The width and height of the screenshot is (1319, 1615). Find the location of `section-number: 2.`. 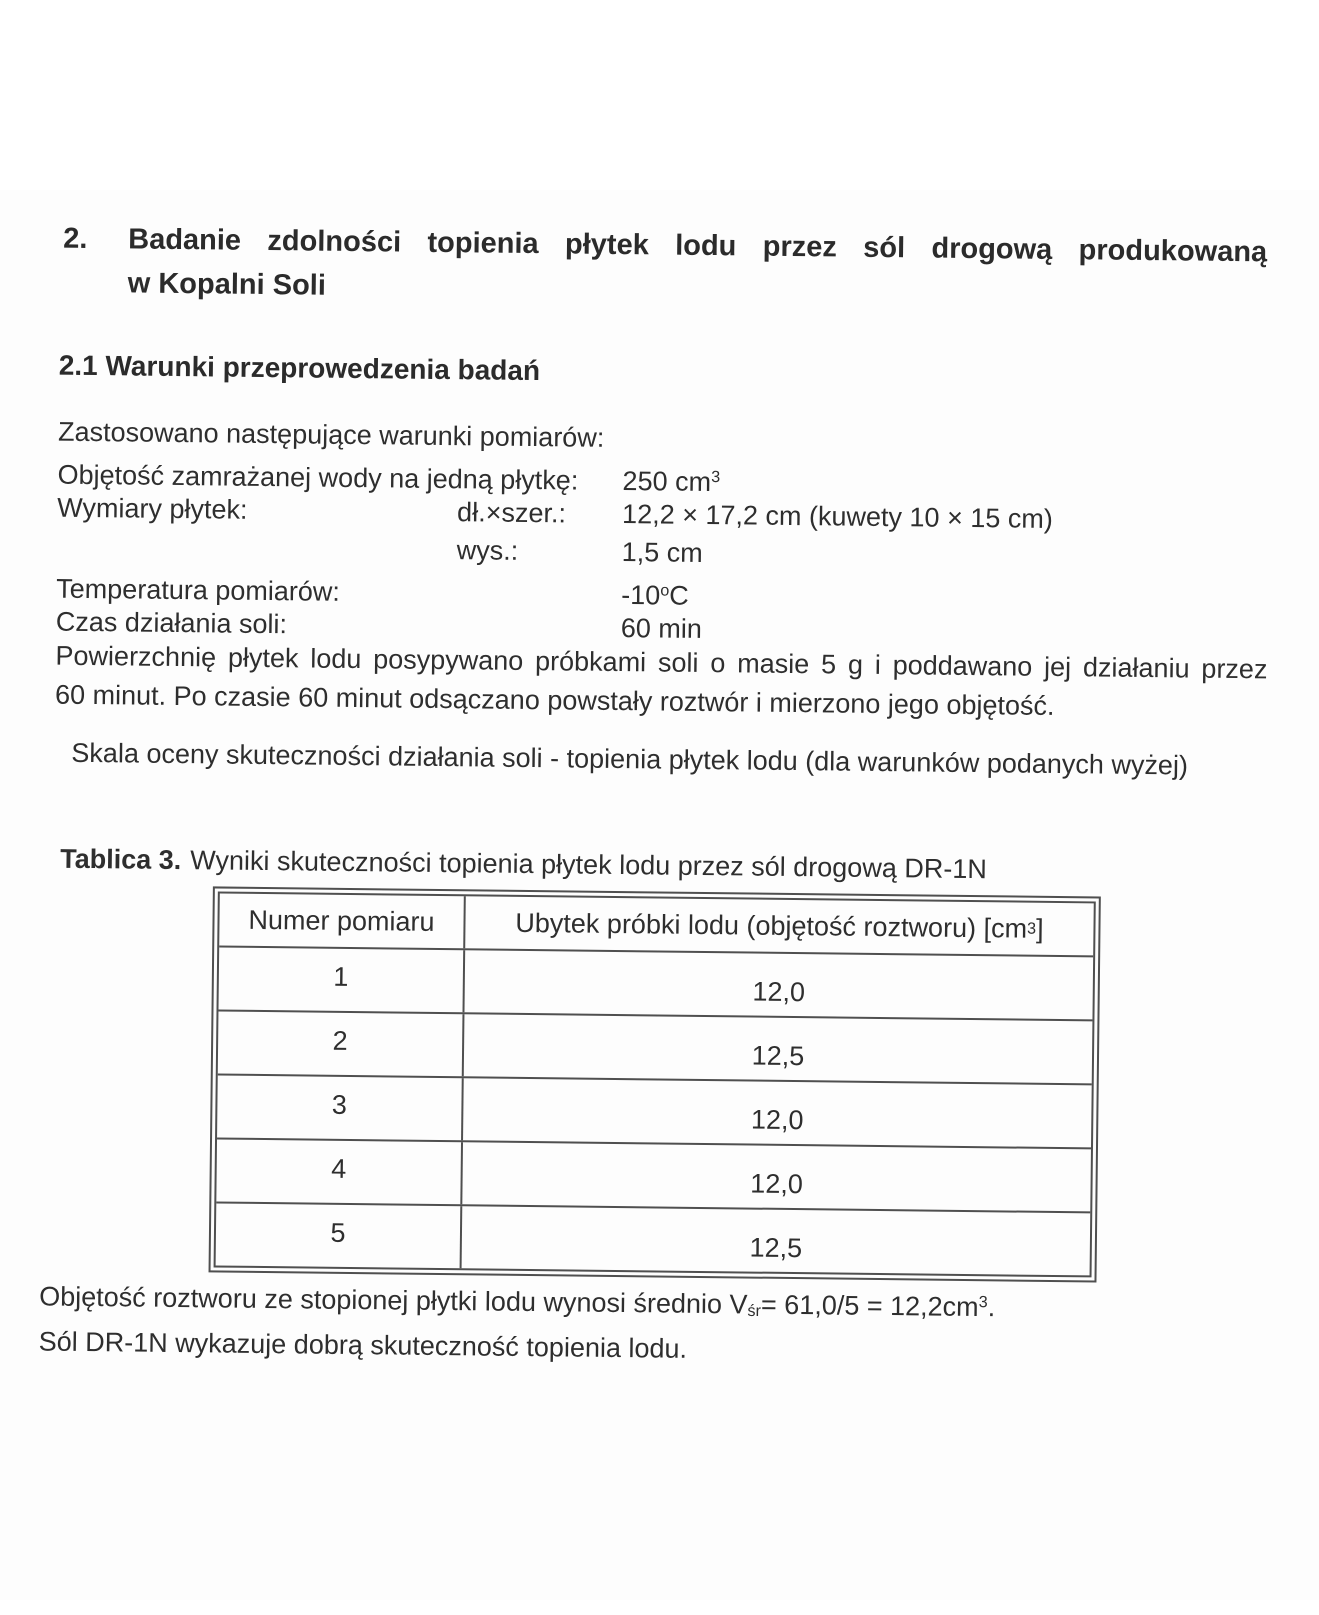

section-number: 2. is located at coordinates (75, 239).